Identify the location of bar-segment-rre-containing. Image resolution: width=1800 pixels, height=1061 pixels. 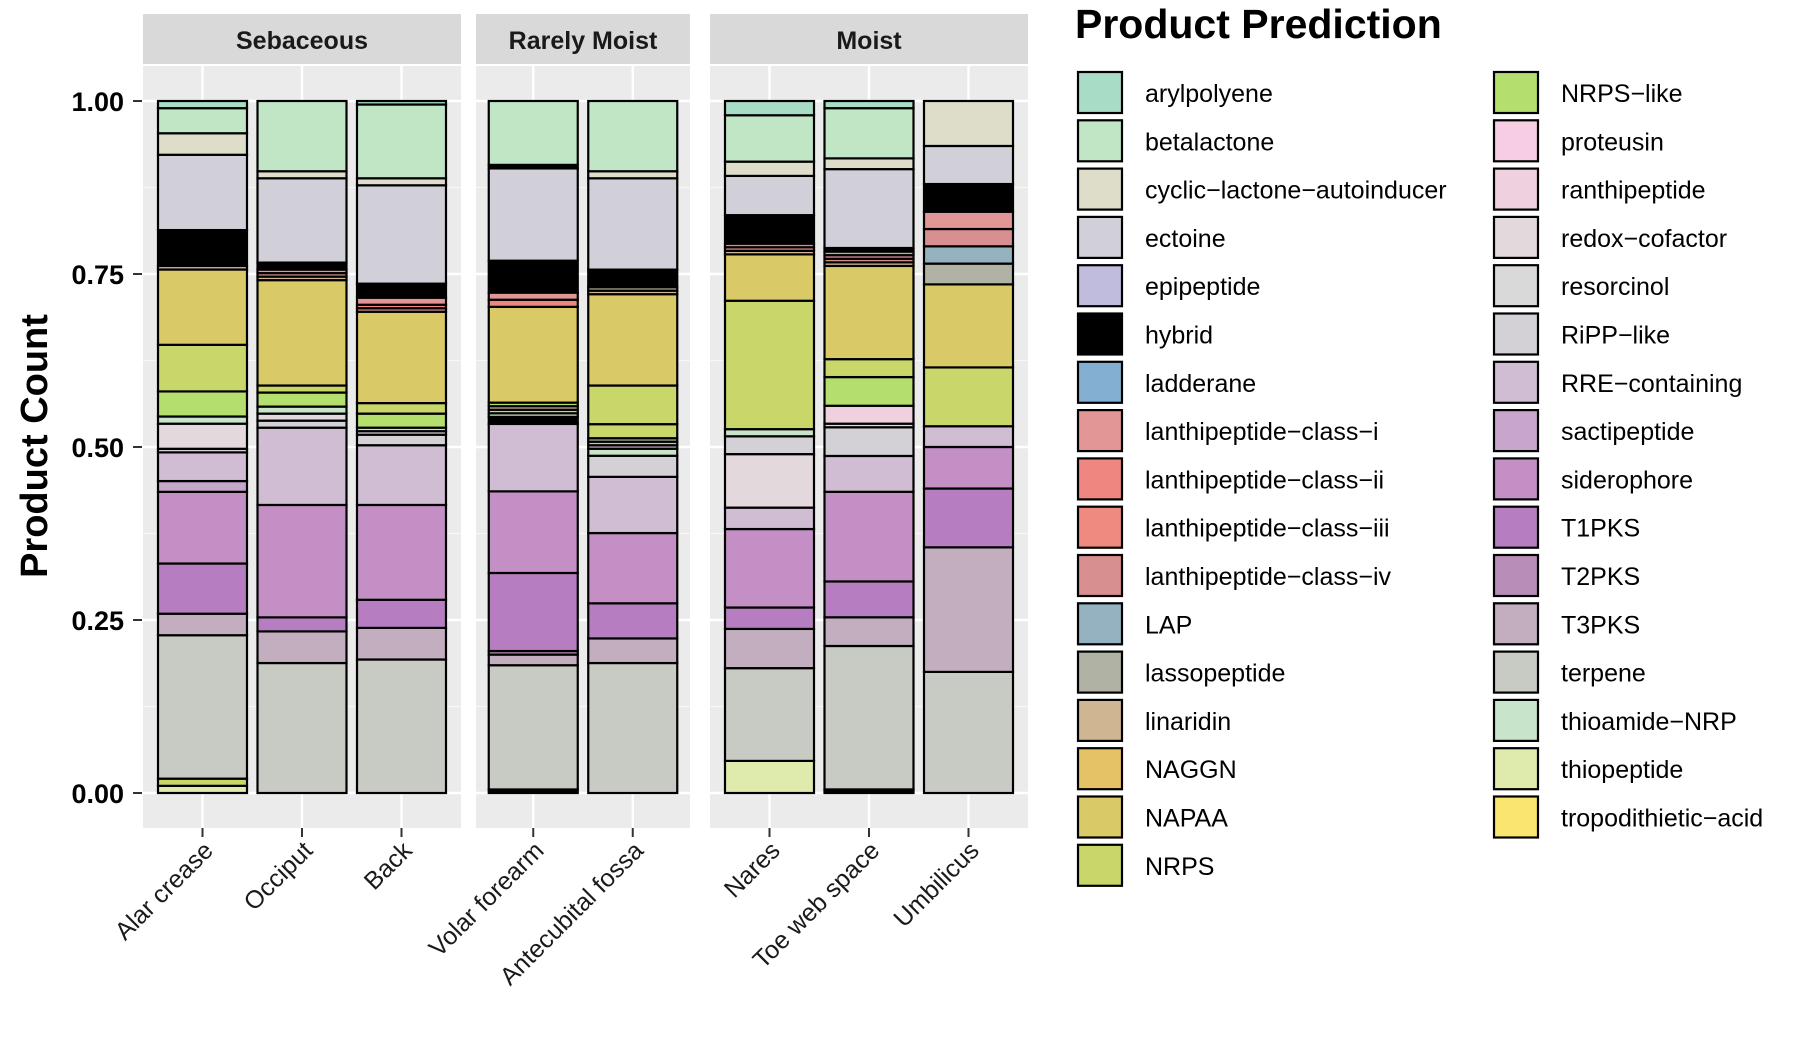
(633, 505).